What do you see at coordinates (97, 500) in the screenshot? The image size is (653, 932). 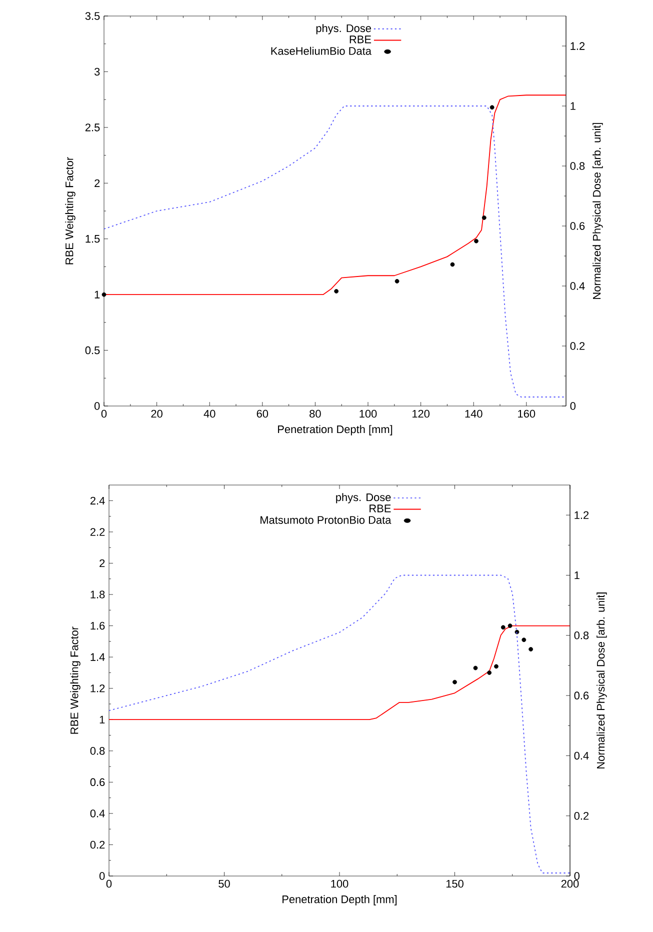 I see `y-tick-label: 2.4` at bounding box center [97, 500].